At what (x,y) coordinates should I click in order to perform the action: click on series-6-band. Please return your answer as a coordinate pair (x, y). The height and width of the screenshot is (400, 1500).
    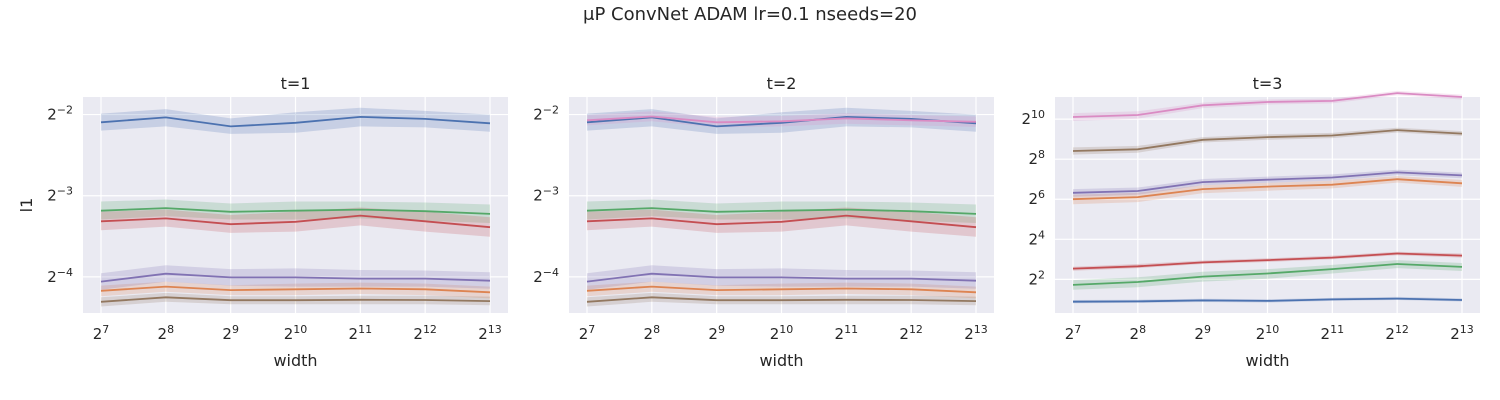
    Looking at the image, I should click on (1267, 141).